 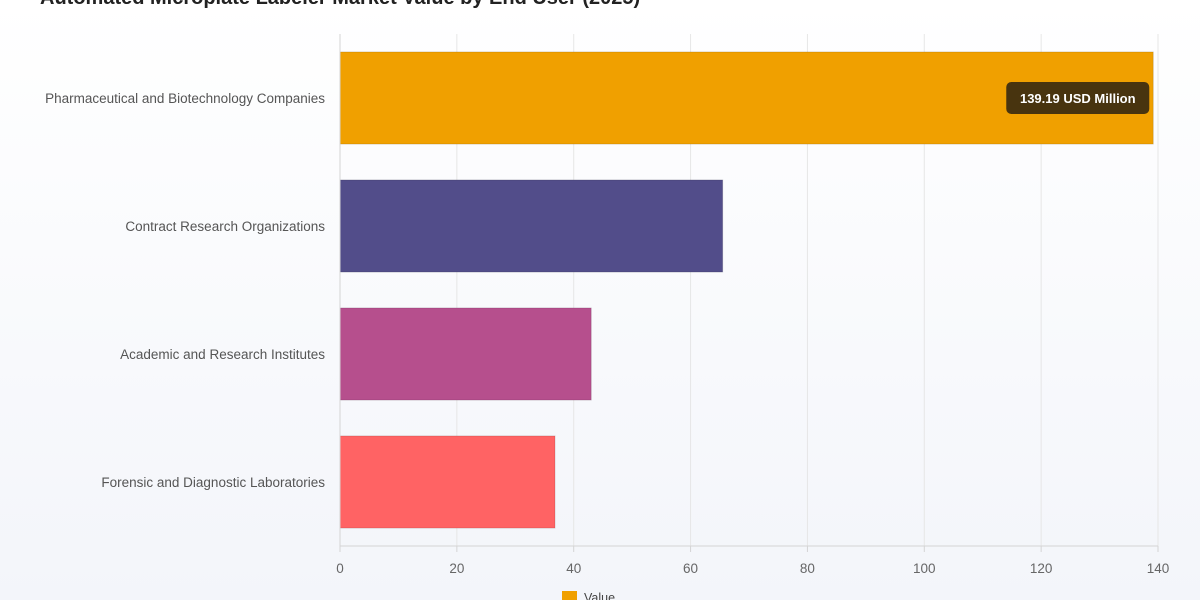 I want to click on x-tick-label: 40, so click(x=573, y=568).